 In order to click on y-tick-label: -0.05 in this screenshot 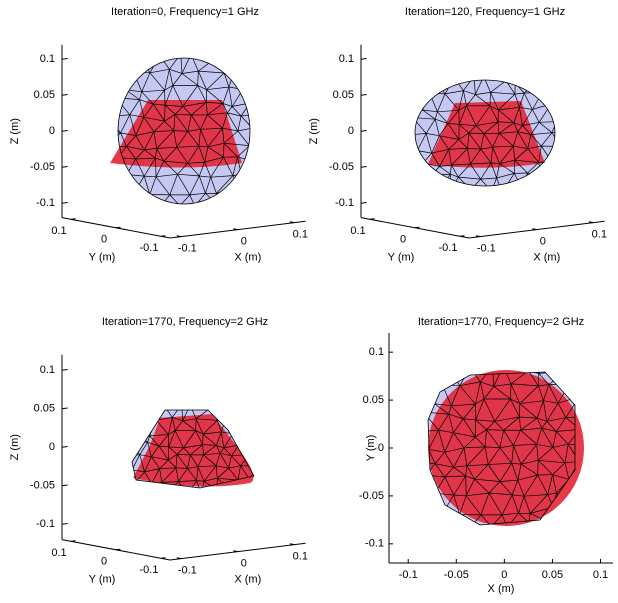, I will do `click(371, 496)`.